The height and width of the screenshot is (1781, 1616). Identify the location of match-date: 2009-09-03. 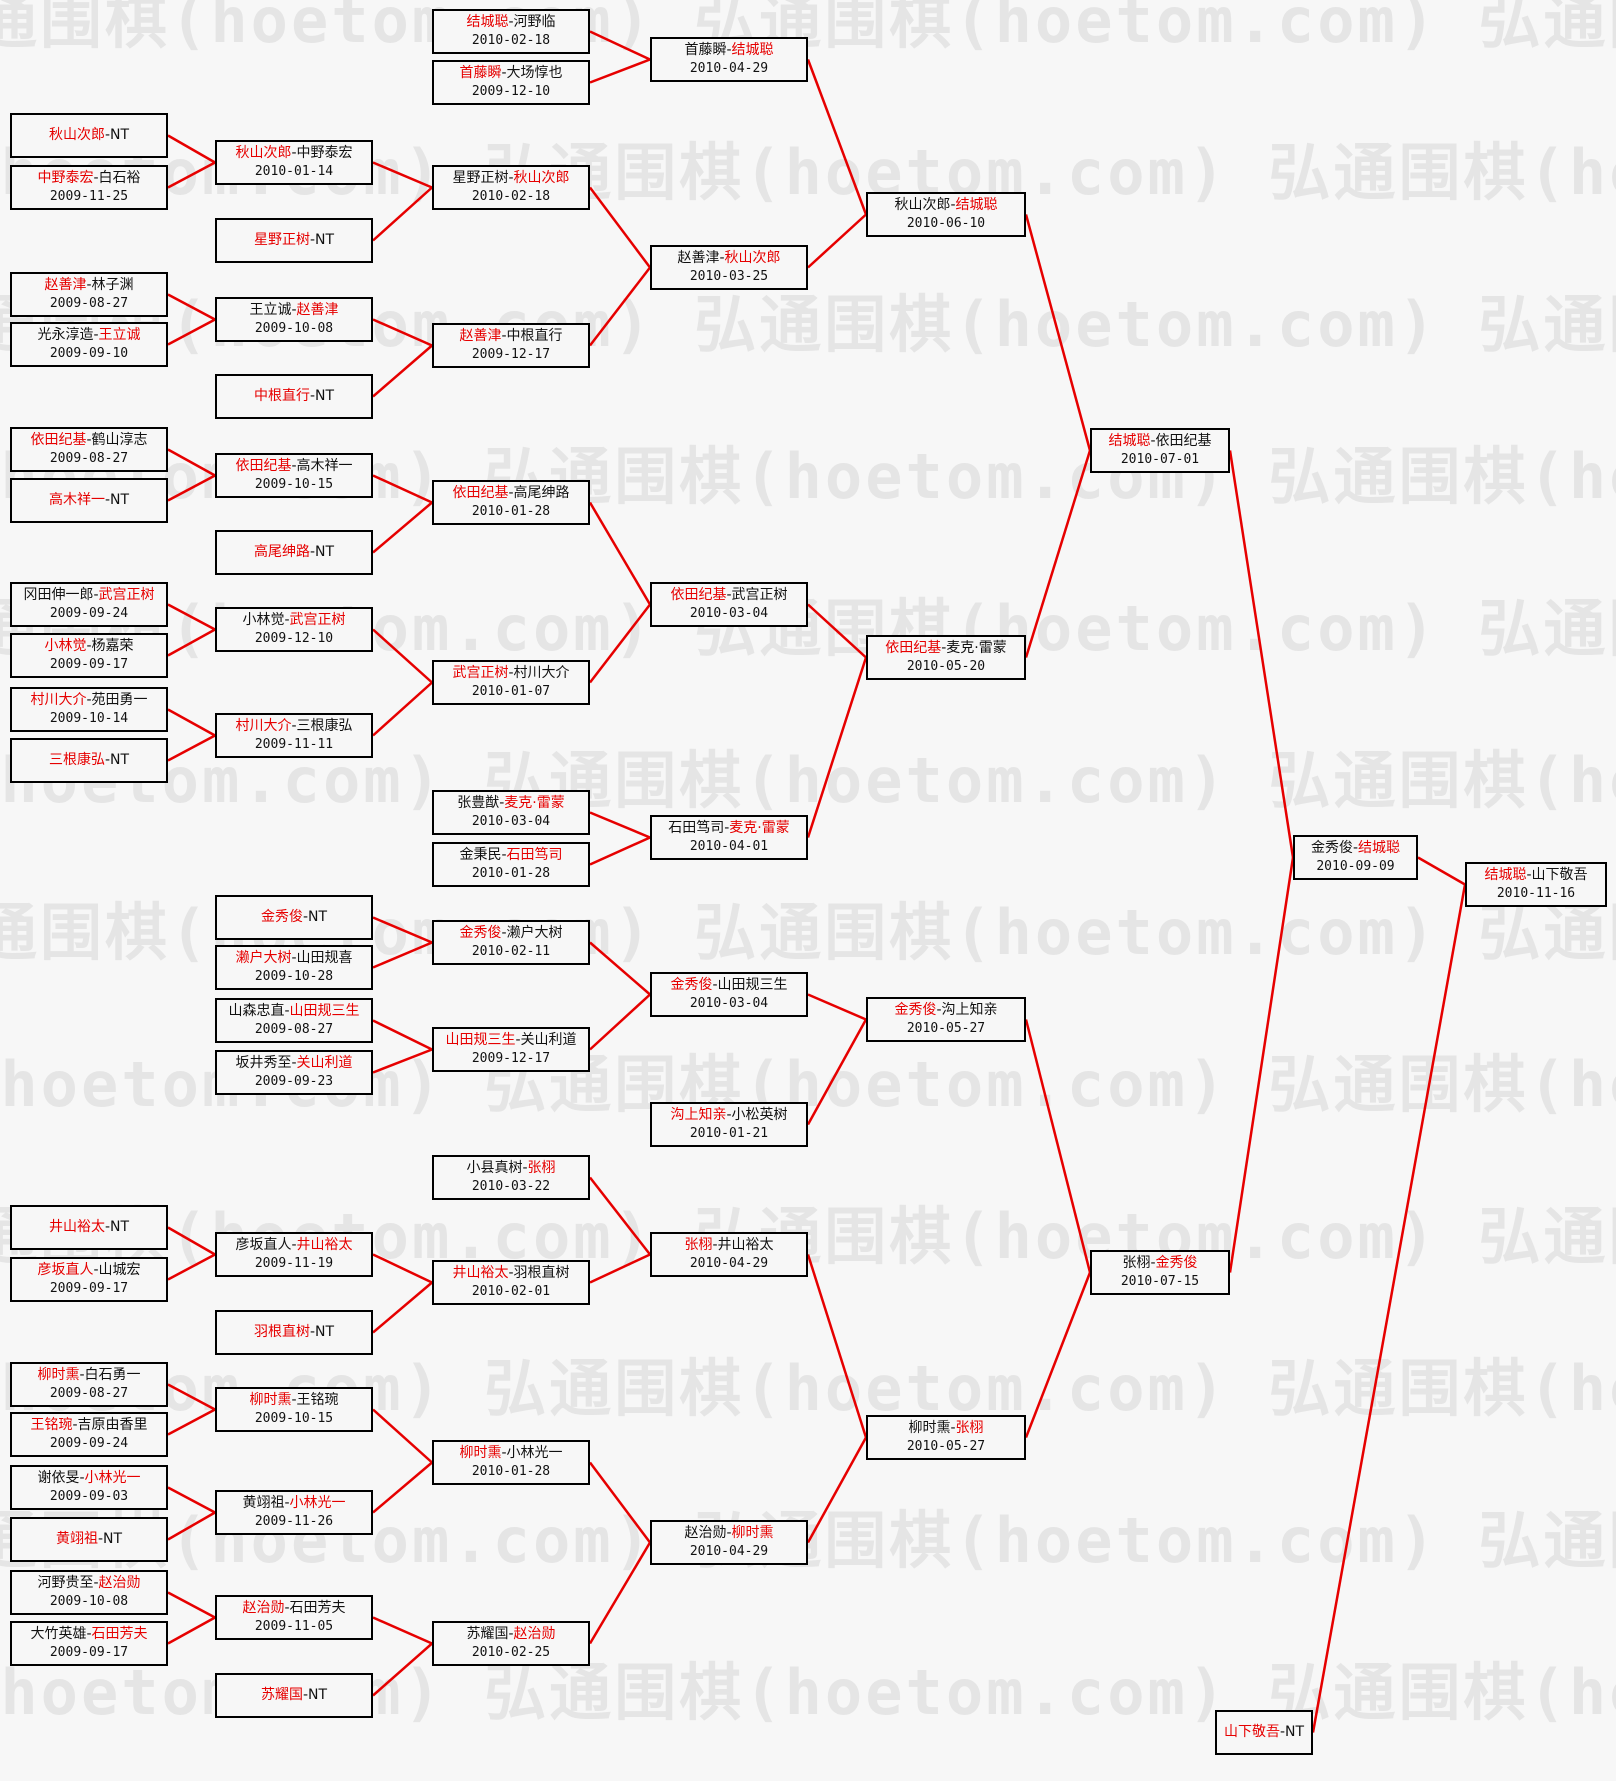
(89, 1496).